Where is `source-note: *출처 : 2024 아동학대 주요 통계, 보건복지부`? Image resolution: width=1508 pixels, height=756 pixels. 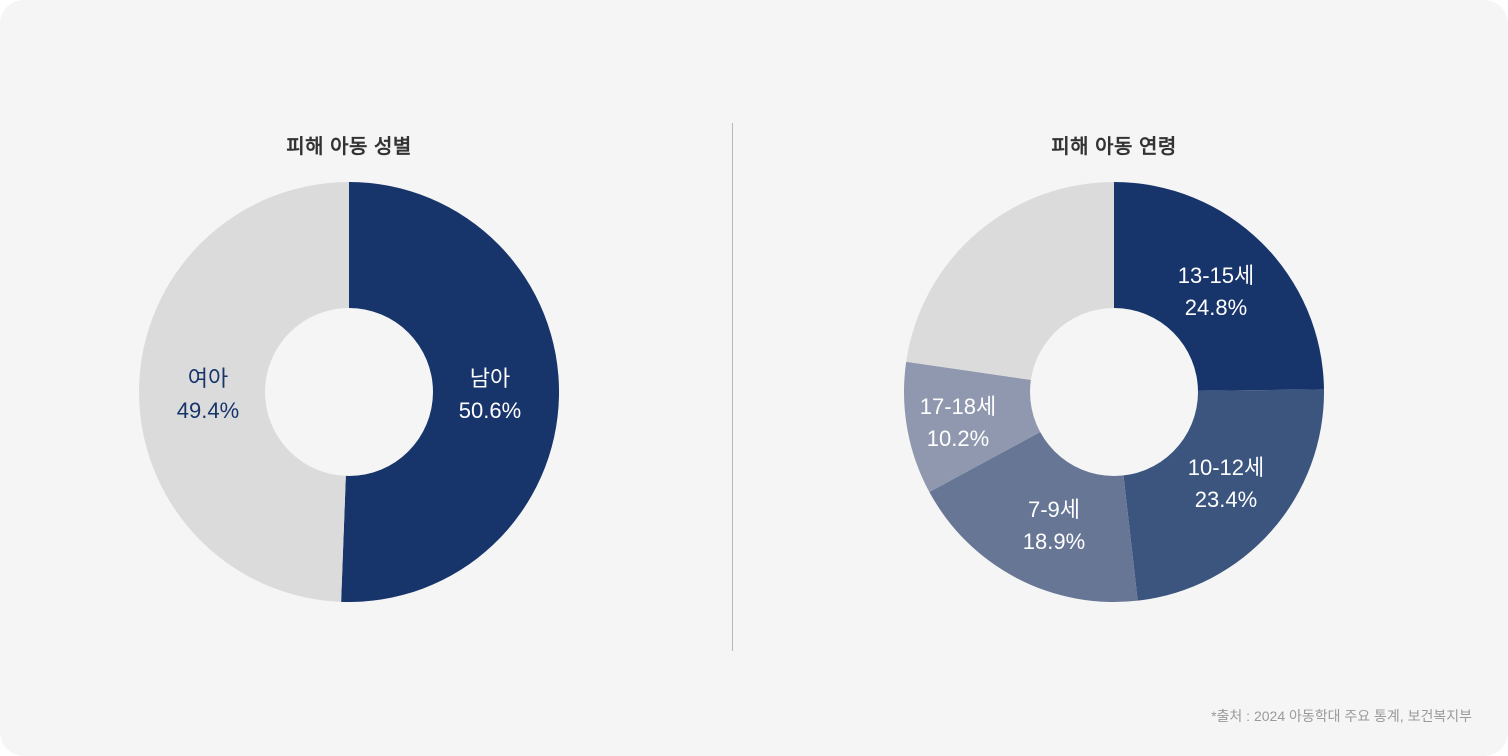
source-note: *출처 : 2024 아동학대 주요 통계, 보건복지부 is located at coordinates (1341, 716).